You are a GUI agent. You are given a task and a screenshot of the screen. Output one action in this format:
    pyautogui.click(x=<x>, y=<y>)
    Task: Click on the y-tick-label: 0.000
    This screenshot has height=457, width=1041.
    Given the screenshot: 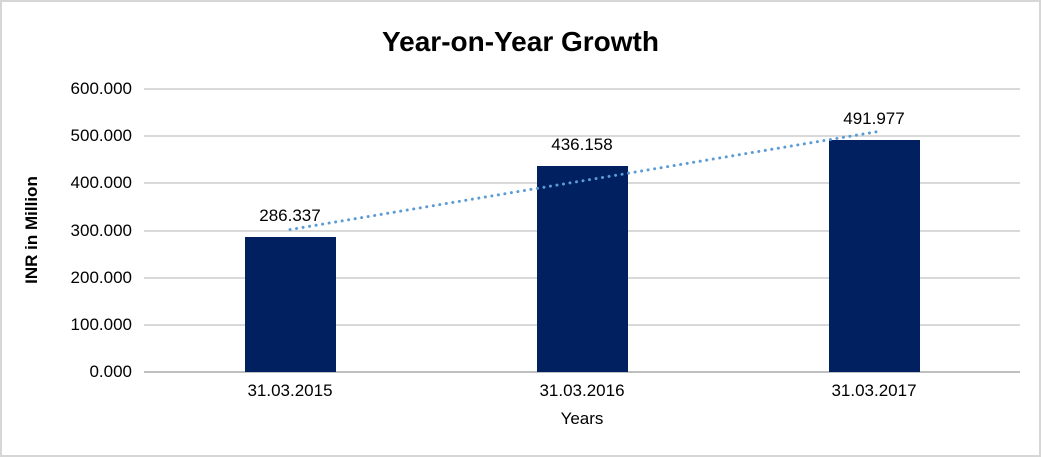 What is the action you would take?
    pyautogui.click(x=110, y=371)
    